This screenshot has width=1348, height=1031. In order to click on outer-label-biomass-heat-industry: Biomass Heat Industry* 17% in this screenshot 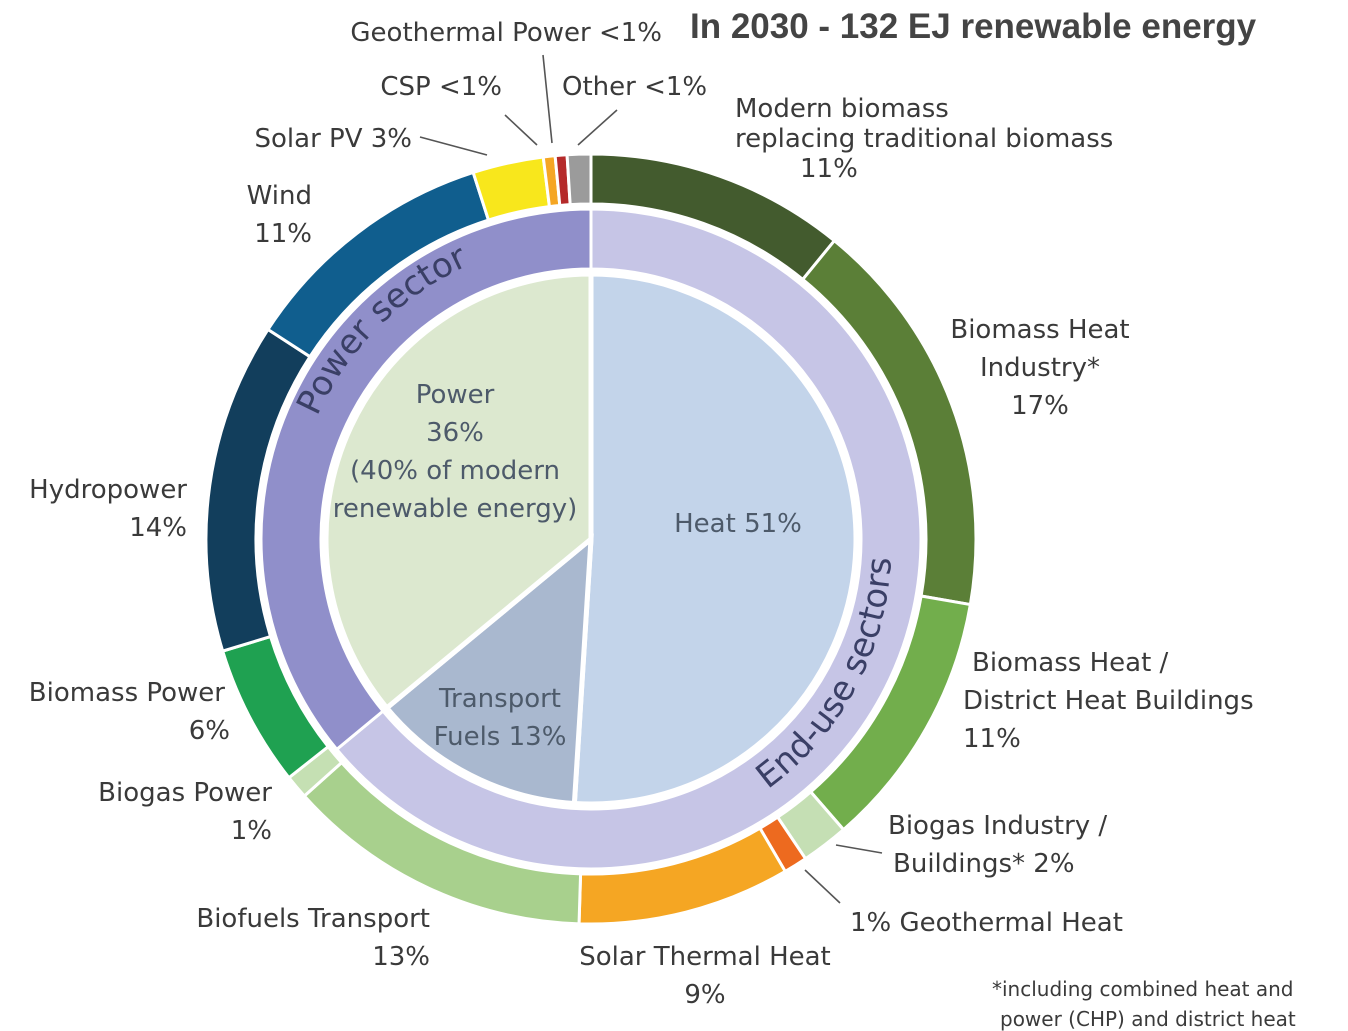, I will do `click(1039, 368)`.